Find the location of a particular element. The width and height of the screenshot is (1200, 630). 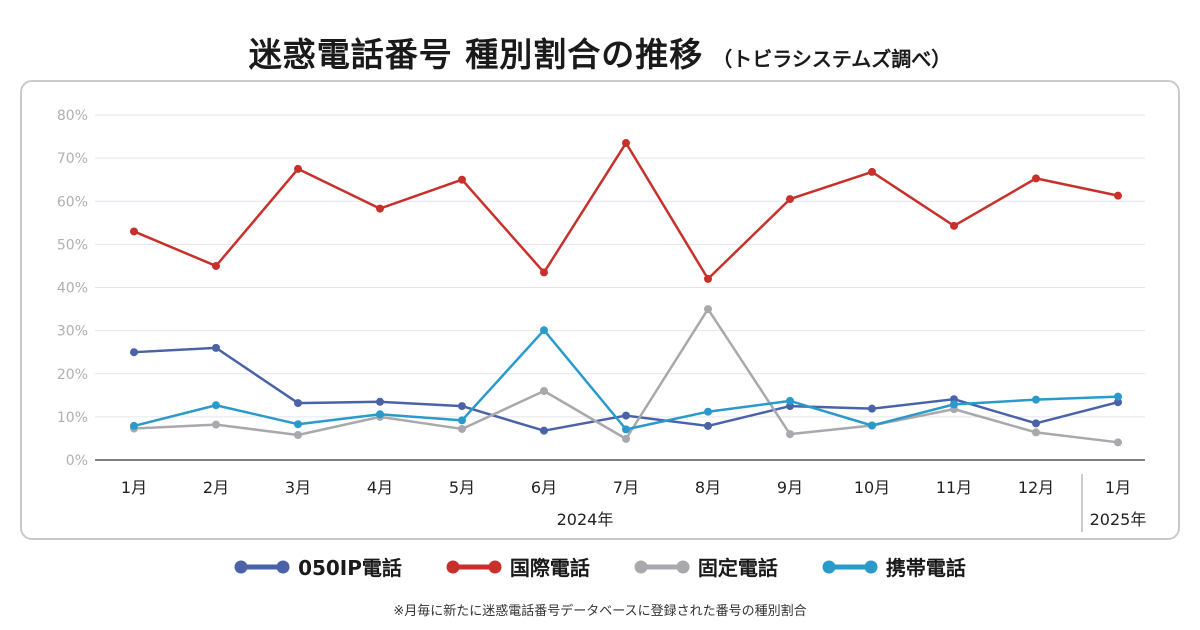

year-label: 2024年 is located at coordinates (585, 519).